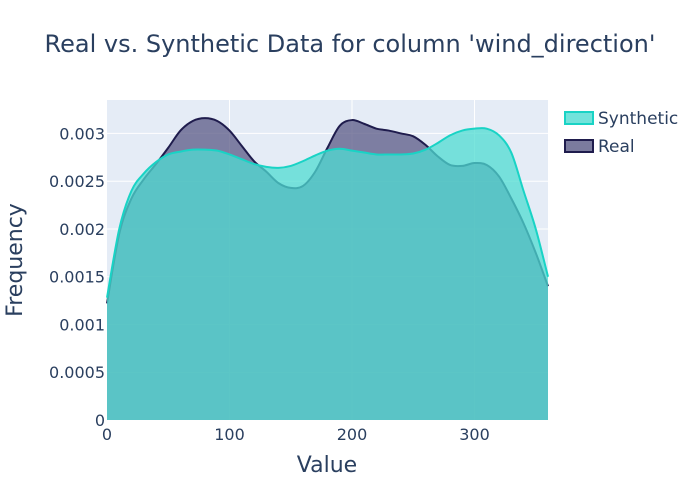 This screenshot has width=700, height=500. What do you see at coordinates (474, 434) in the screenshot?
I see `x-tick-label: 300` at bounding box center [474, 434].